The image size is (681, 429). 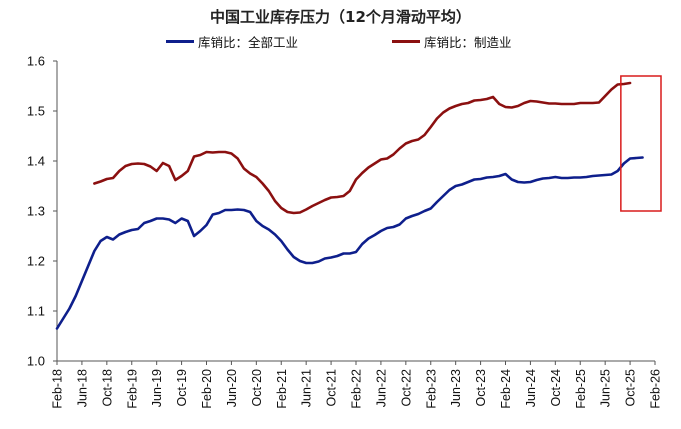 I want to click on legend-label-manufacturing: 库销比：制造业, so click(x=468, y=42).